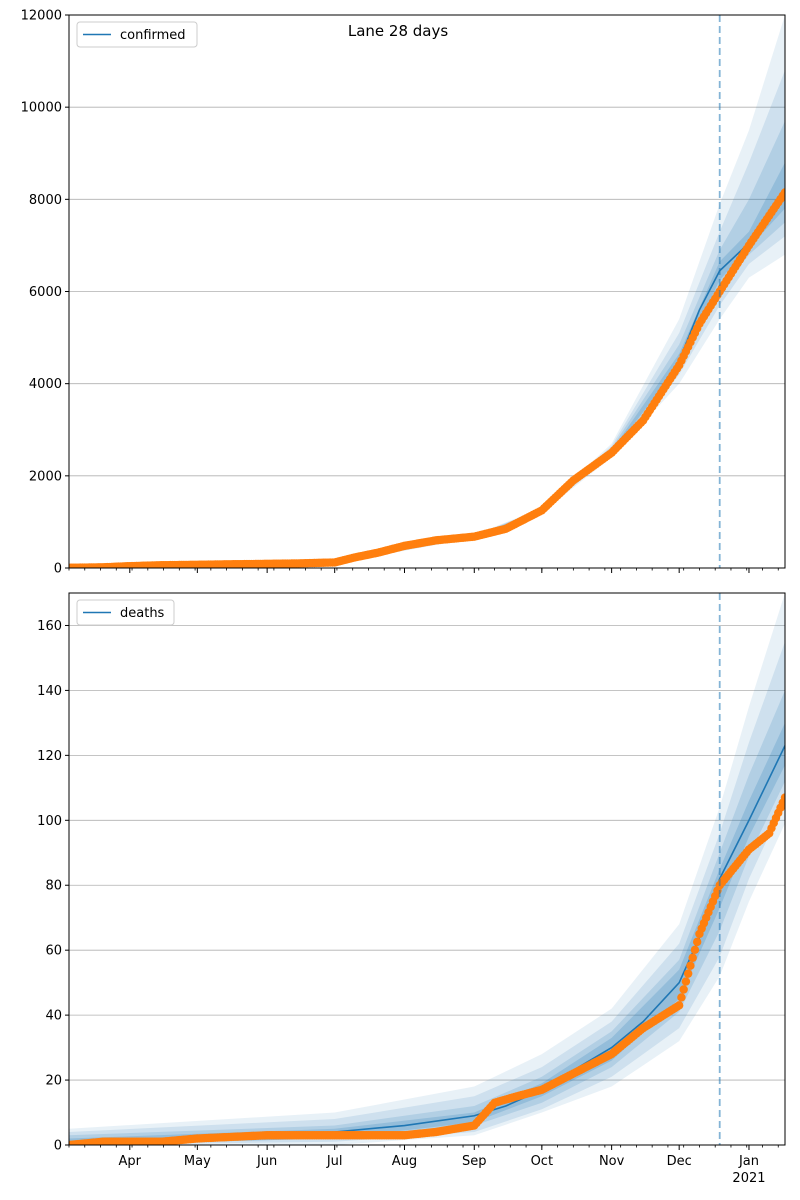 This screenshot has width=800, height=1200. Describe the element at coordinates (404, 1161) in the screenshot. I see `x-tick-label: Aug` at that location.